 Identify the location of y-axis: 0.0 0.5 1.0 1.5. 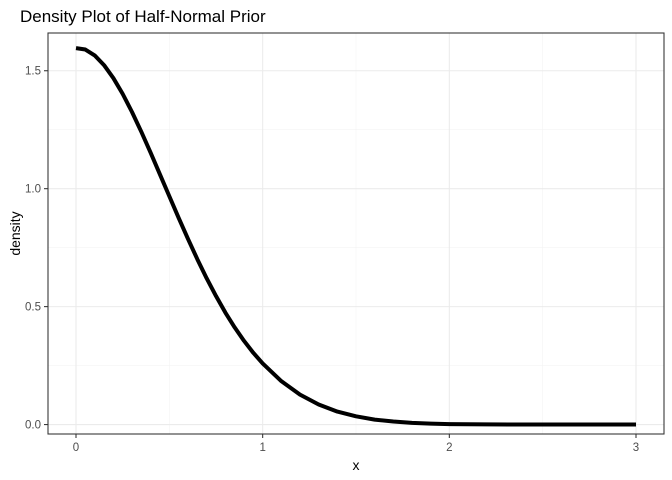
(36, 249).